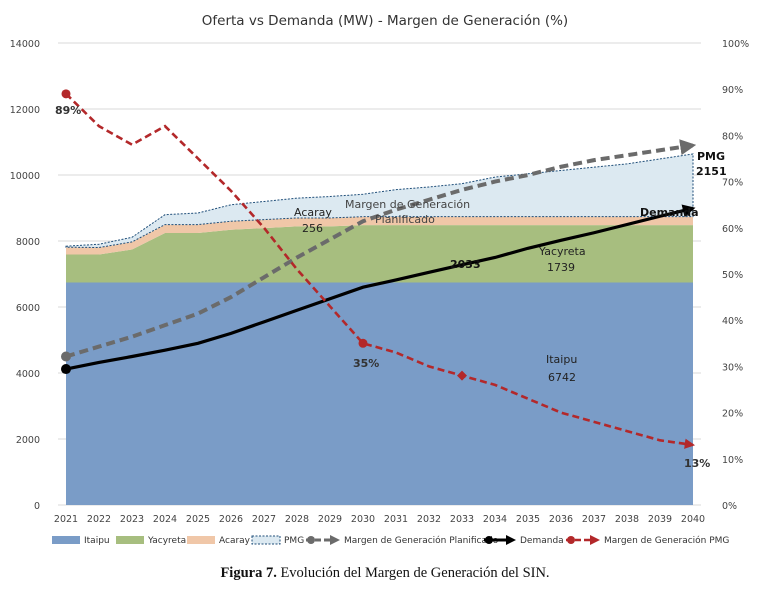  I want to click on area-yacyreta, so click(379, 254).